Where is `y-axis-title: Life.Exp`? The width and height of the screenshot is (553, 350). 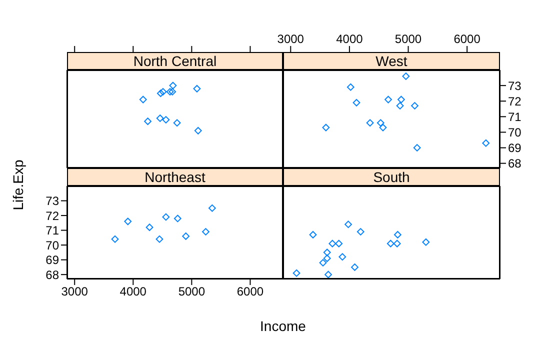 y-axis-title: Life.Exp is located at coordinates (18, 185).